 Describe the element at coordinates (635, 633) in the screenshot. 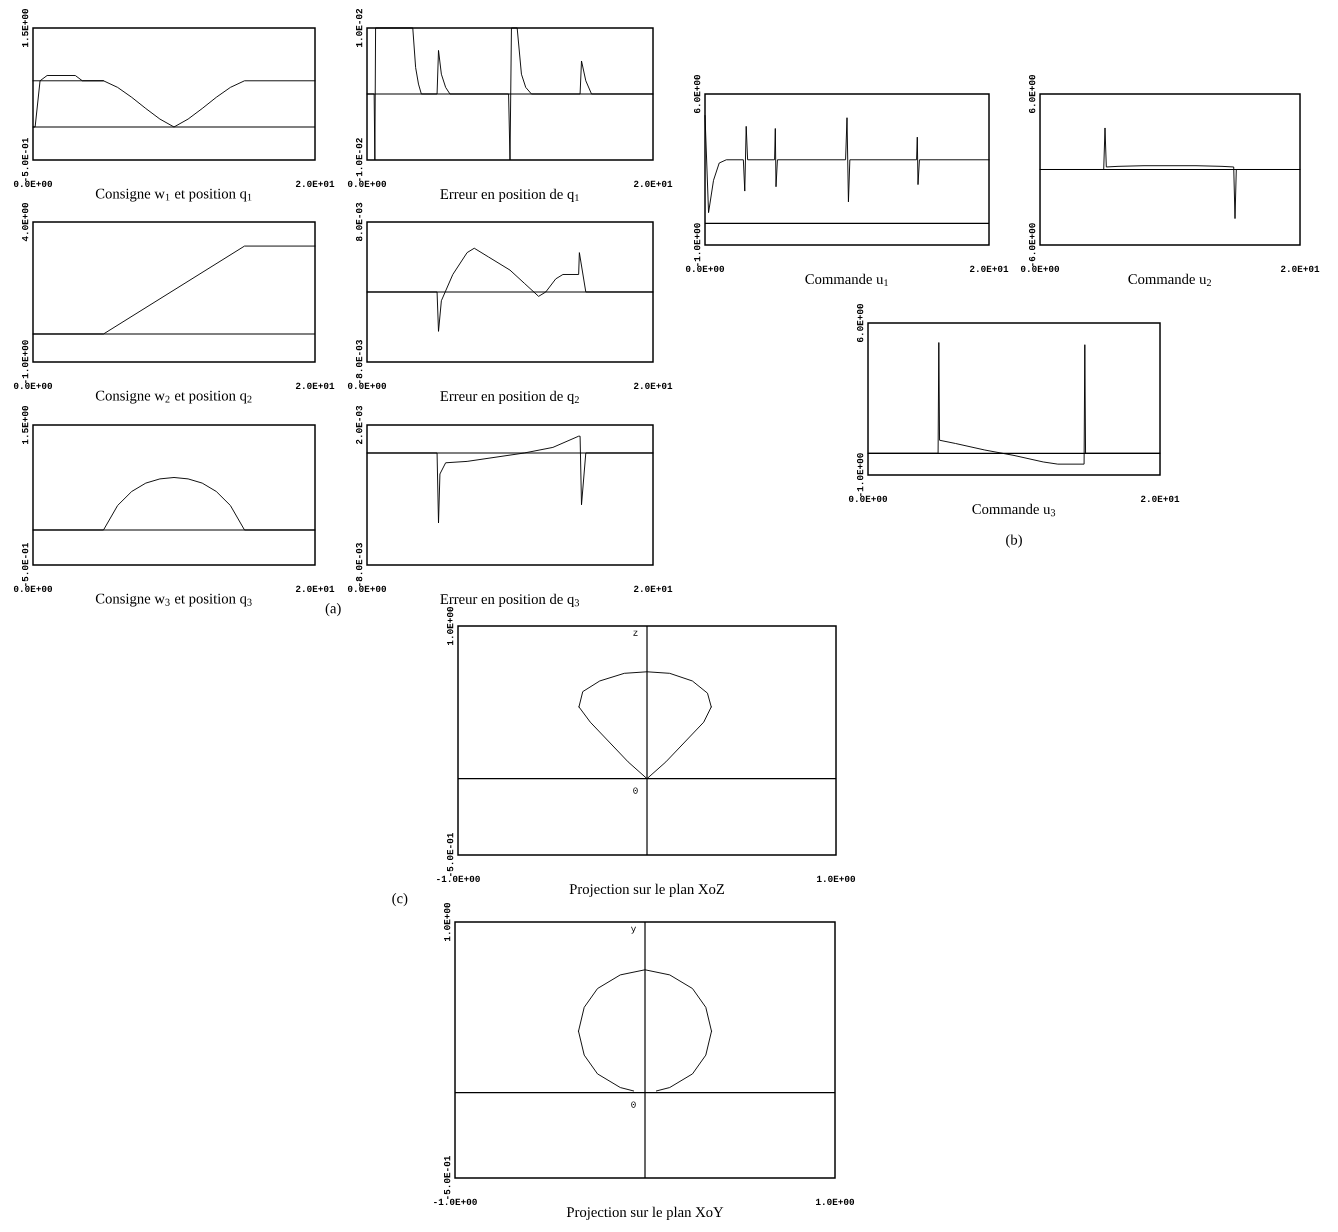

I see `ref-line-label: z` at that location.